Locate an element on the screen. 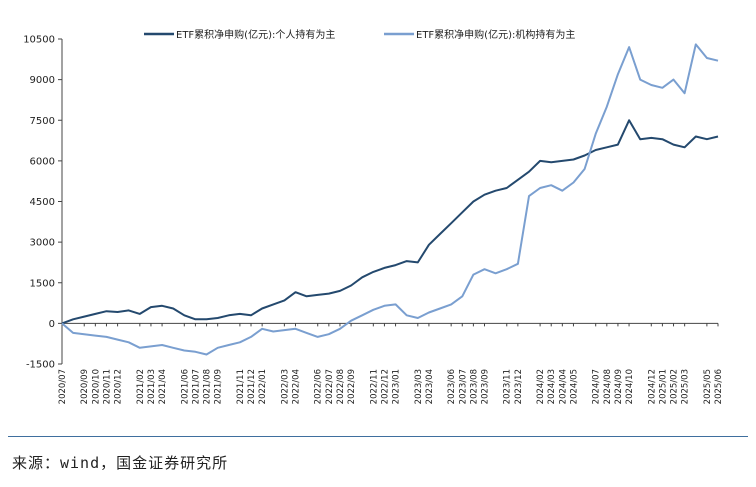 The height and width of the screenshot is (487, 756). x-tick-label: 2022/09 is located at coordinates (352, 386).